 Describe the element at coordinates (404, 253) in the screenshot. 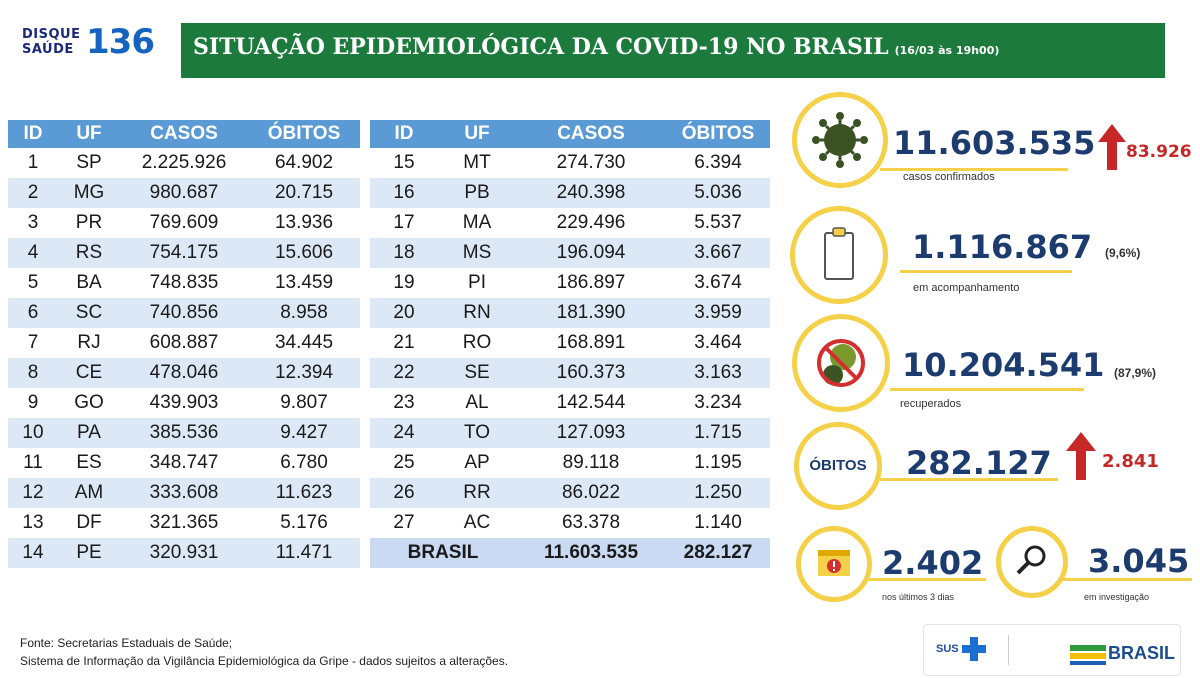

I see `table-cell: 18` at that location.